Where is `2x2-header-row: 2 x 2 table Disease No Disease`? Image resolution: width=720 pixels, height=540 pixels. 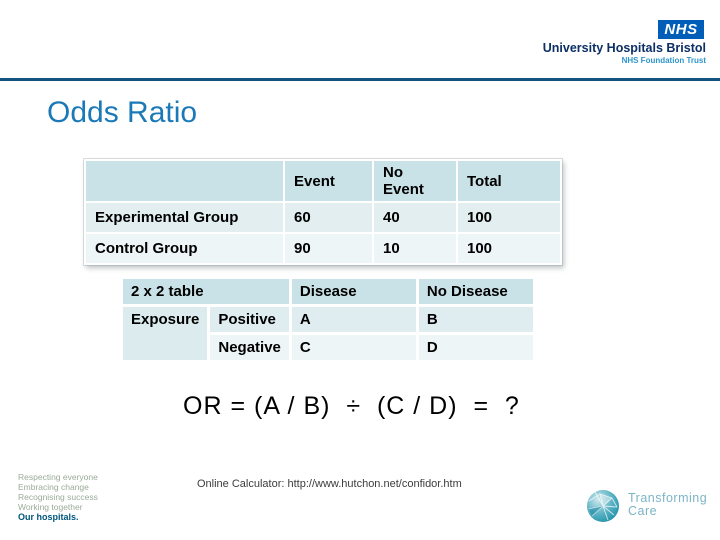 2x2-header-row: 2 x 2 table Disease No Disease is located at coordinates (328, 291).